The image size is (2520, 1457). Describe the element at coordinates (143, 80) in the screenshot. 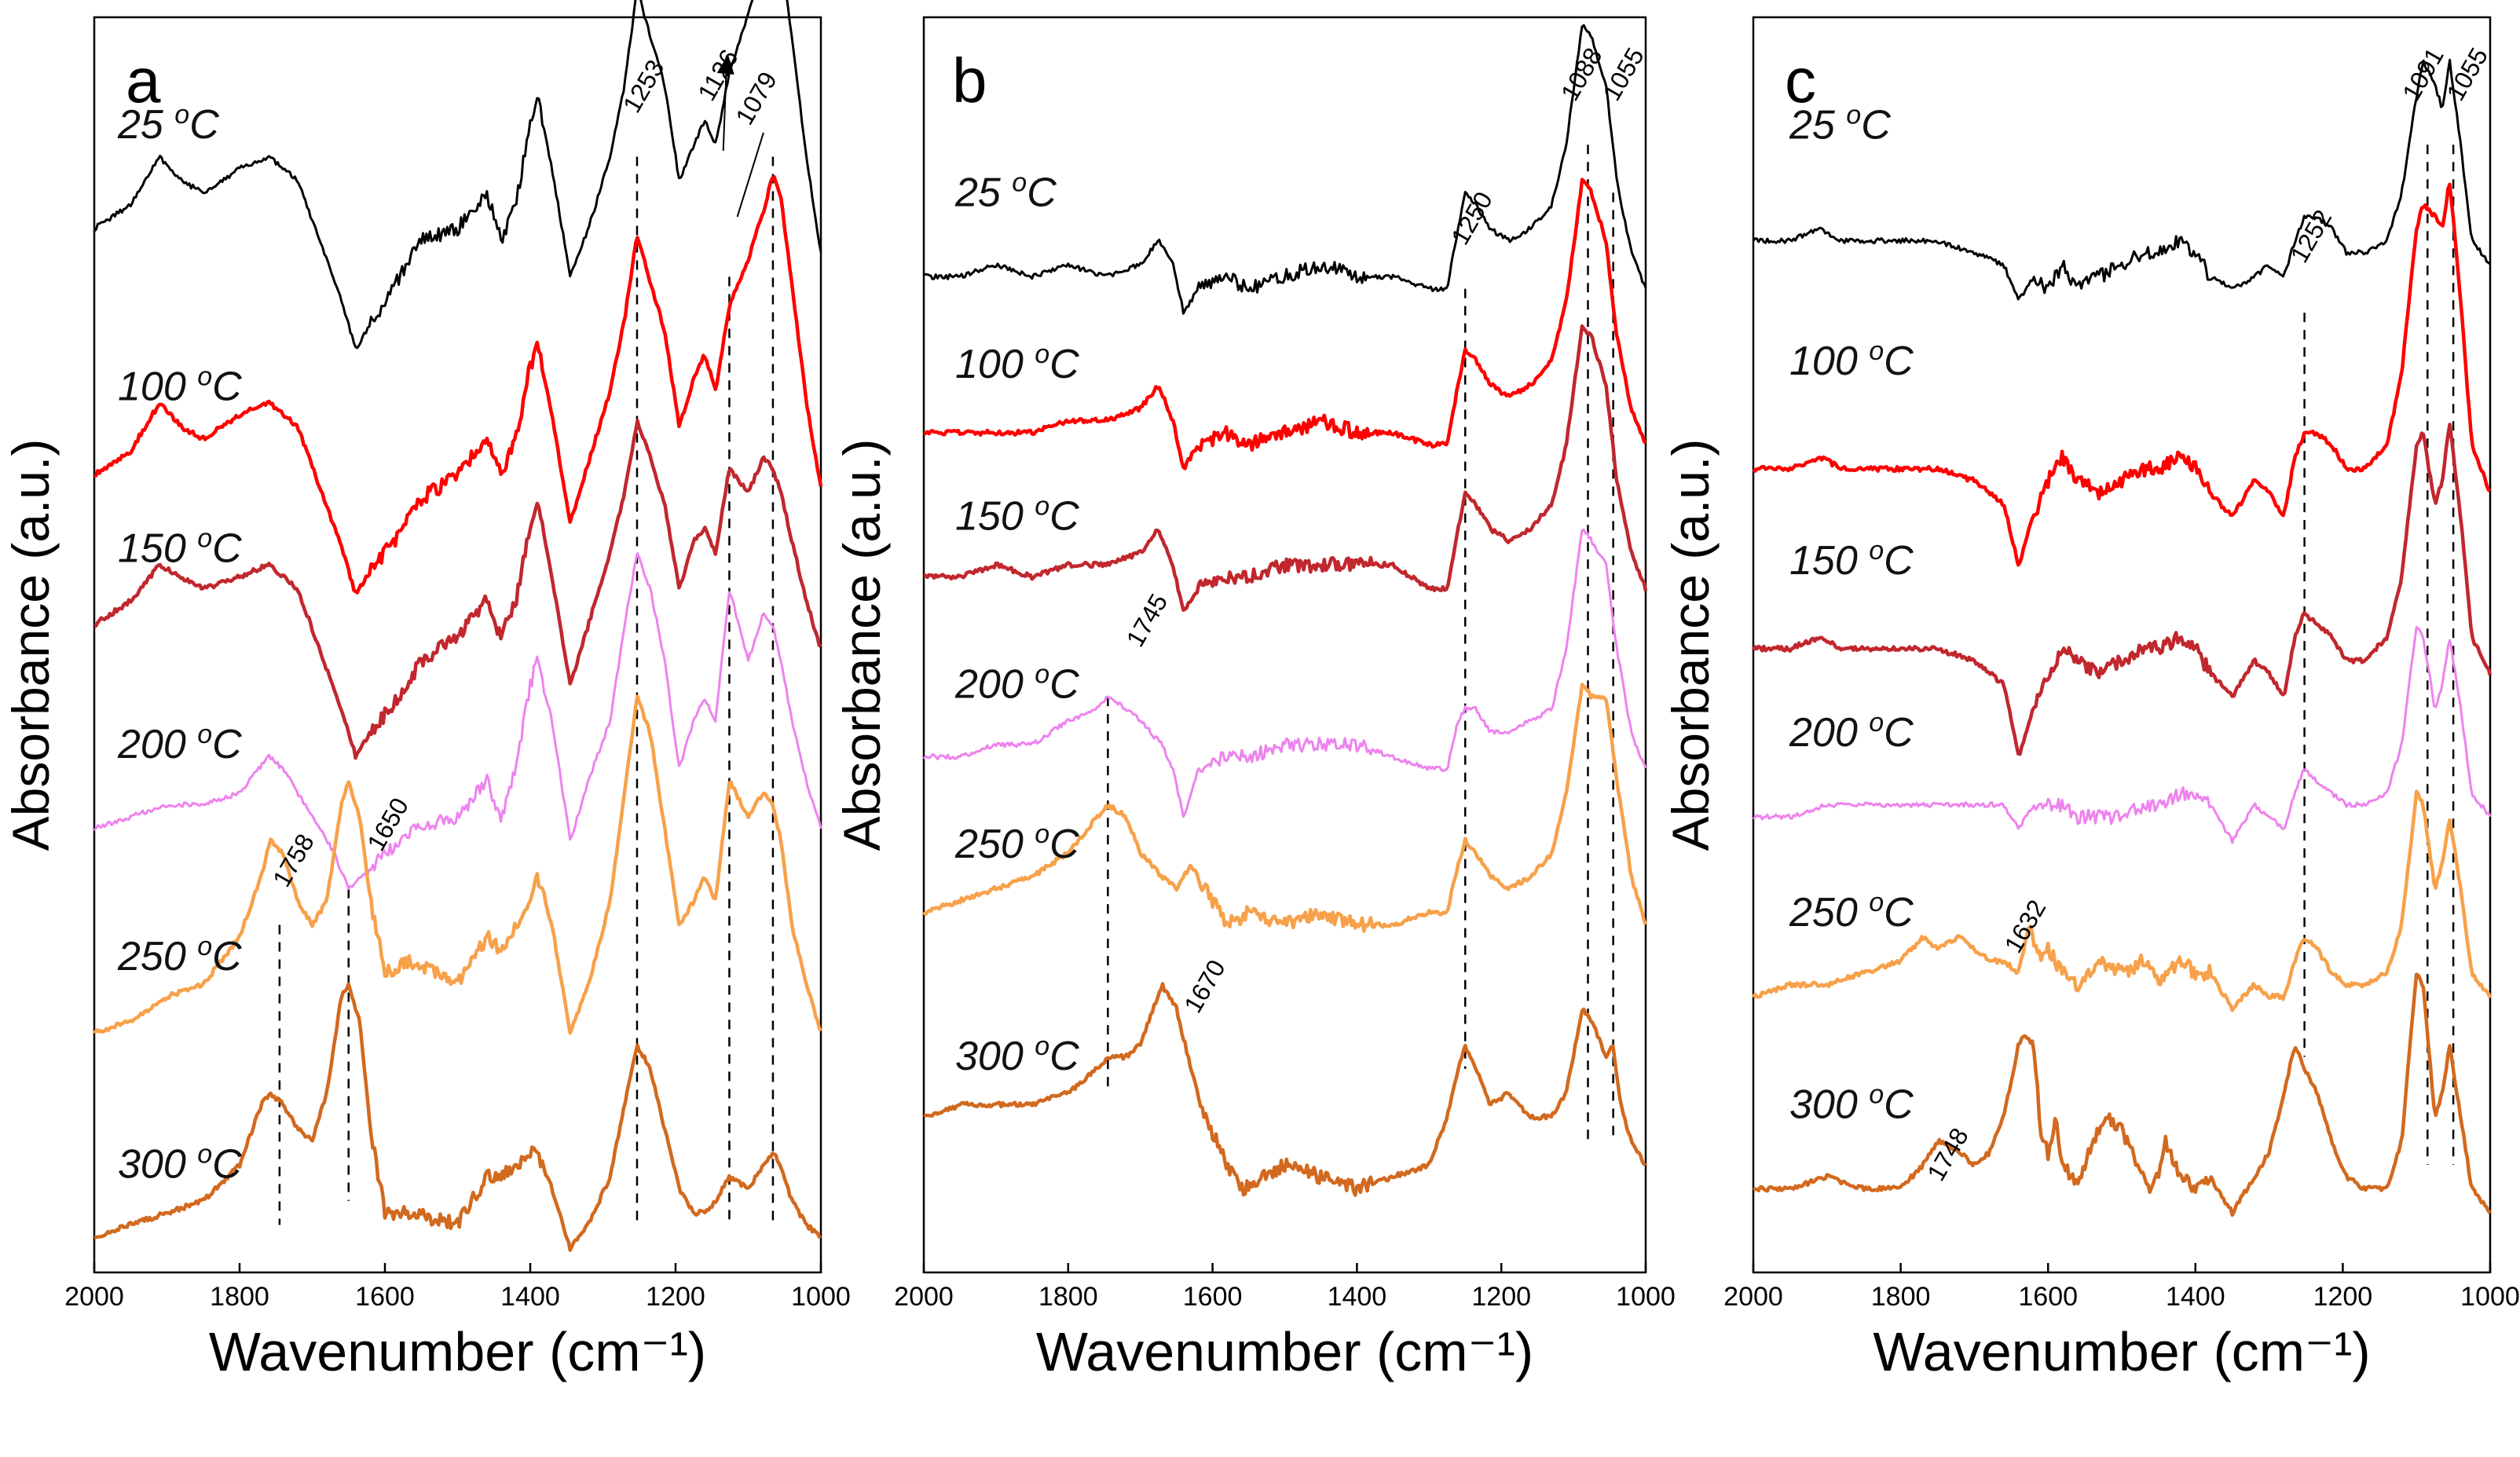

I see `panel-letter: a` at that location.